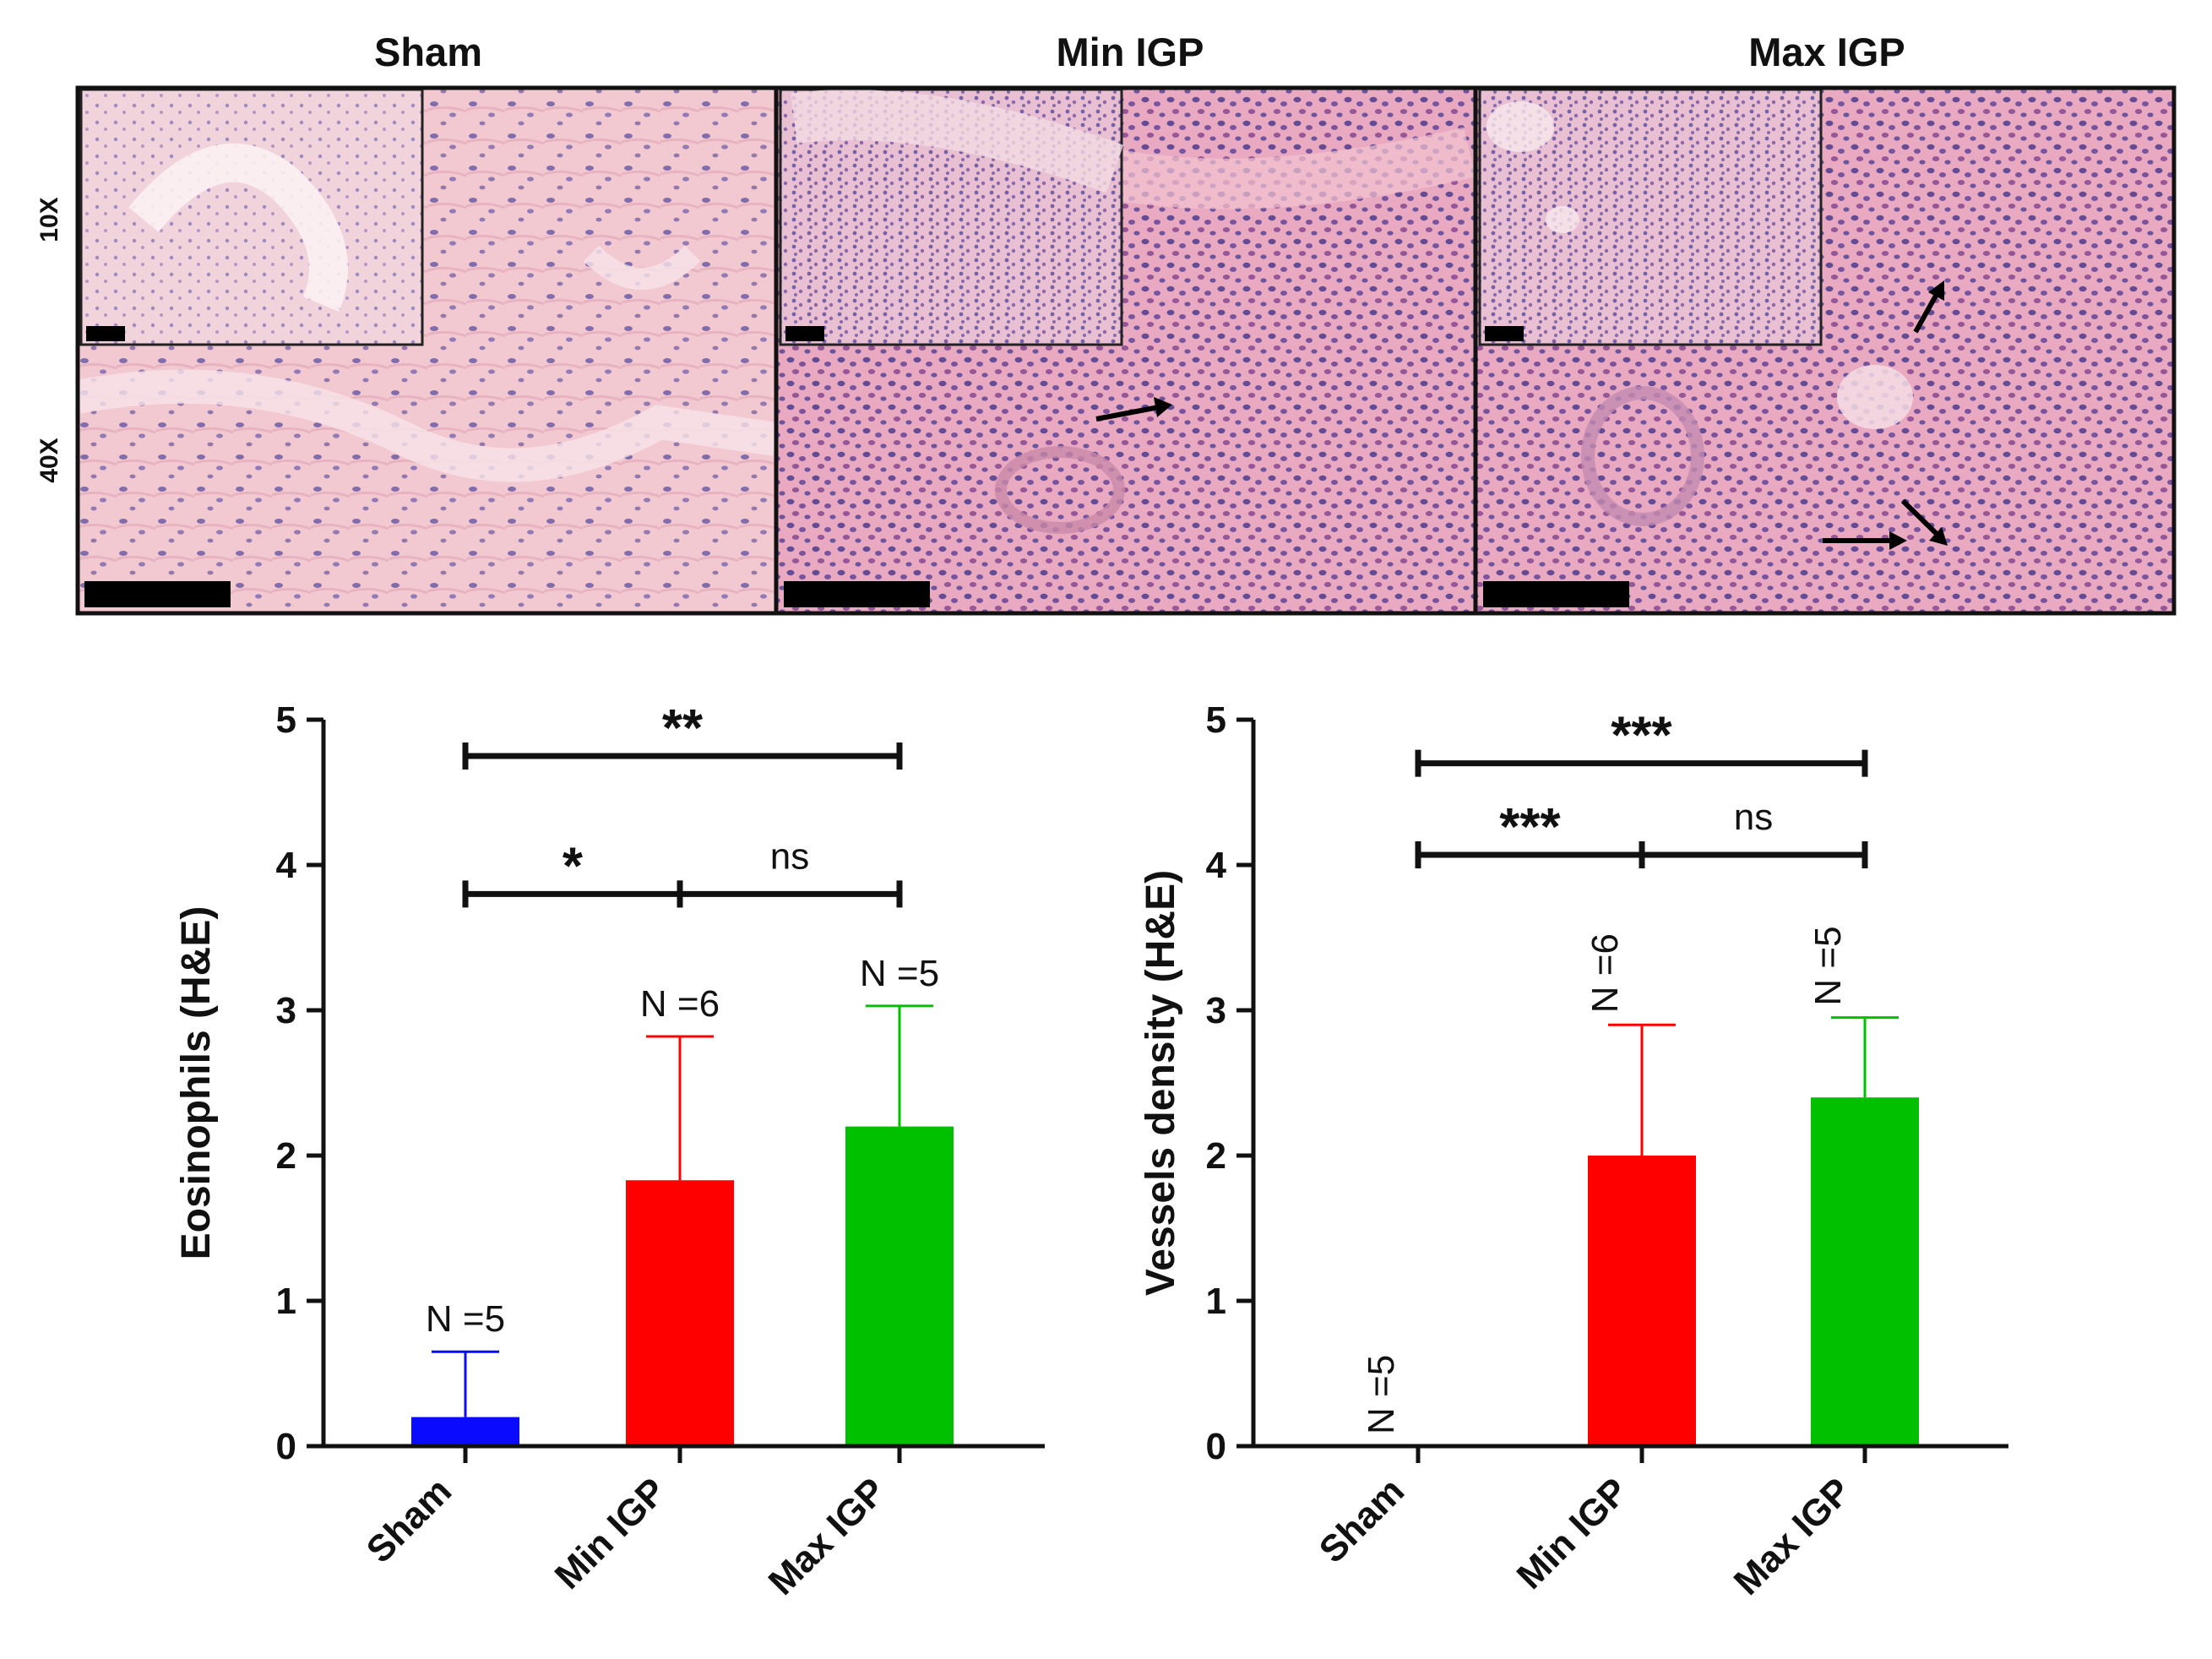  I want to click on micrograph-min-igp, so click(1126, 350).